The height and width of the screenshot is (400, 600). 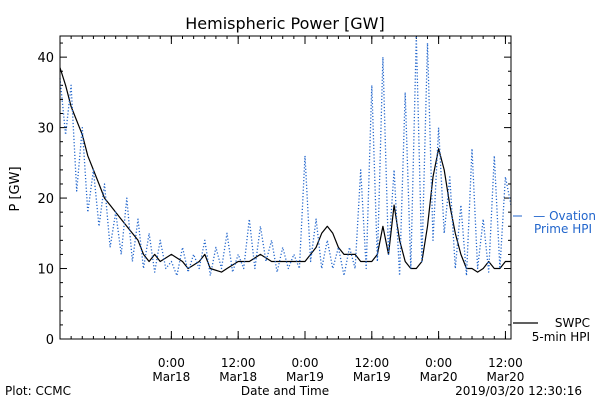 What do you see at coordinates (45, 270) in the screenshot?
I see `y-tick-label: 10` at bounding box center [45, 270].